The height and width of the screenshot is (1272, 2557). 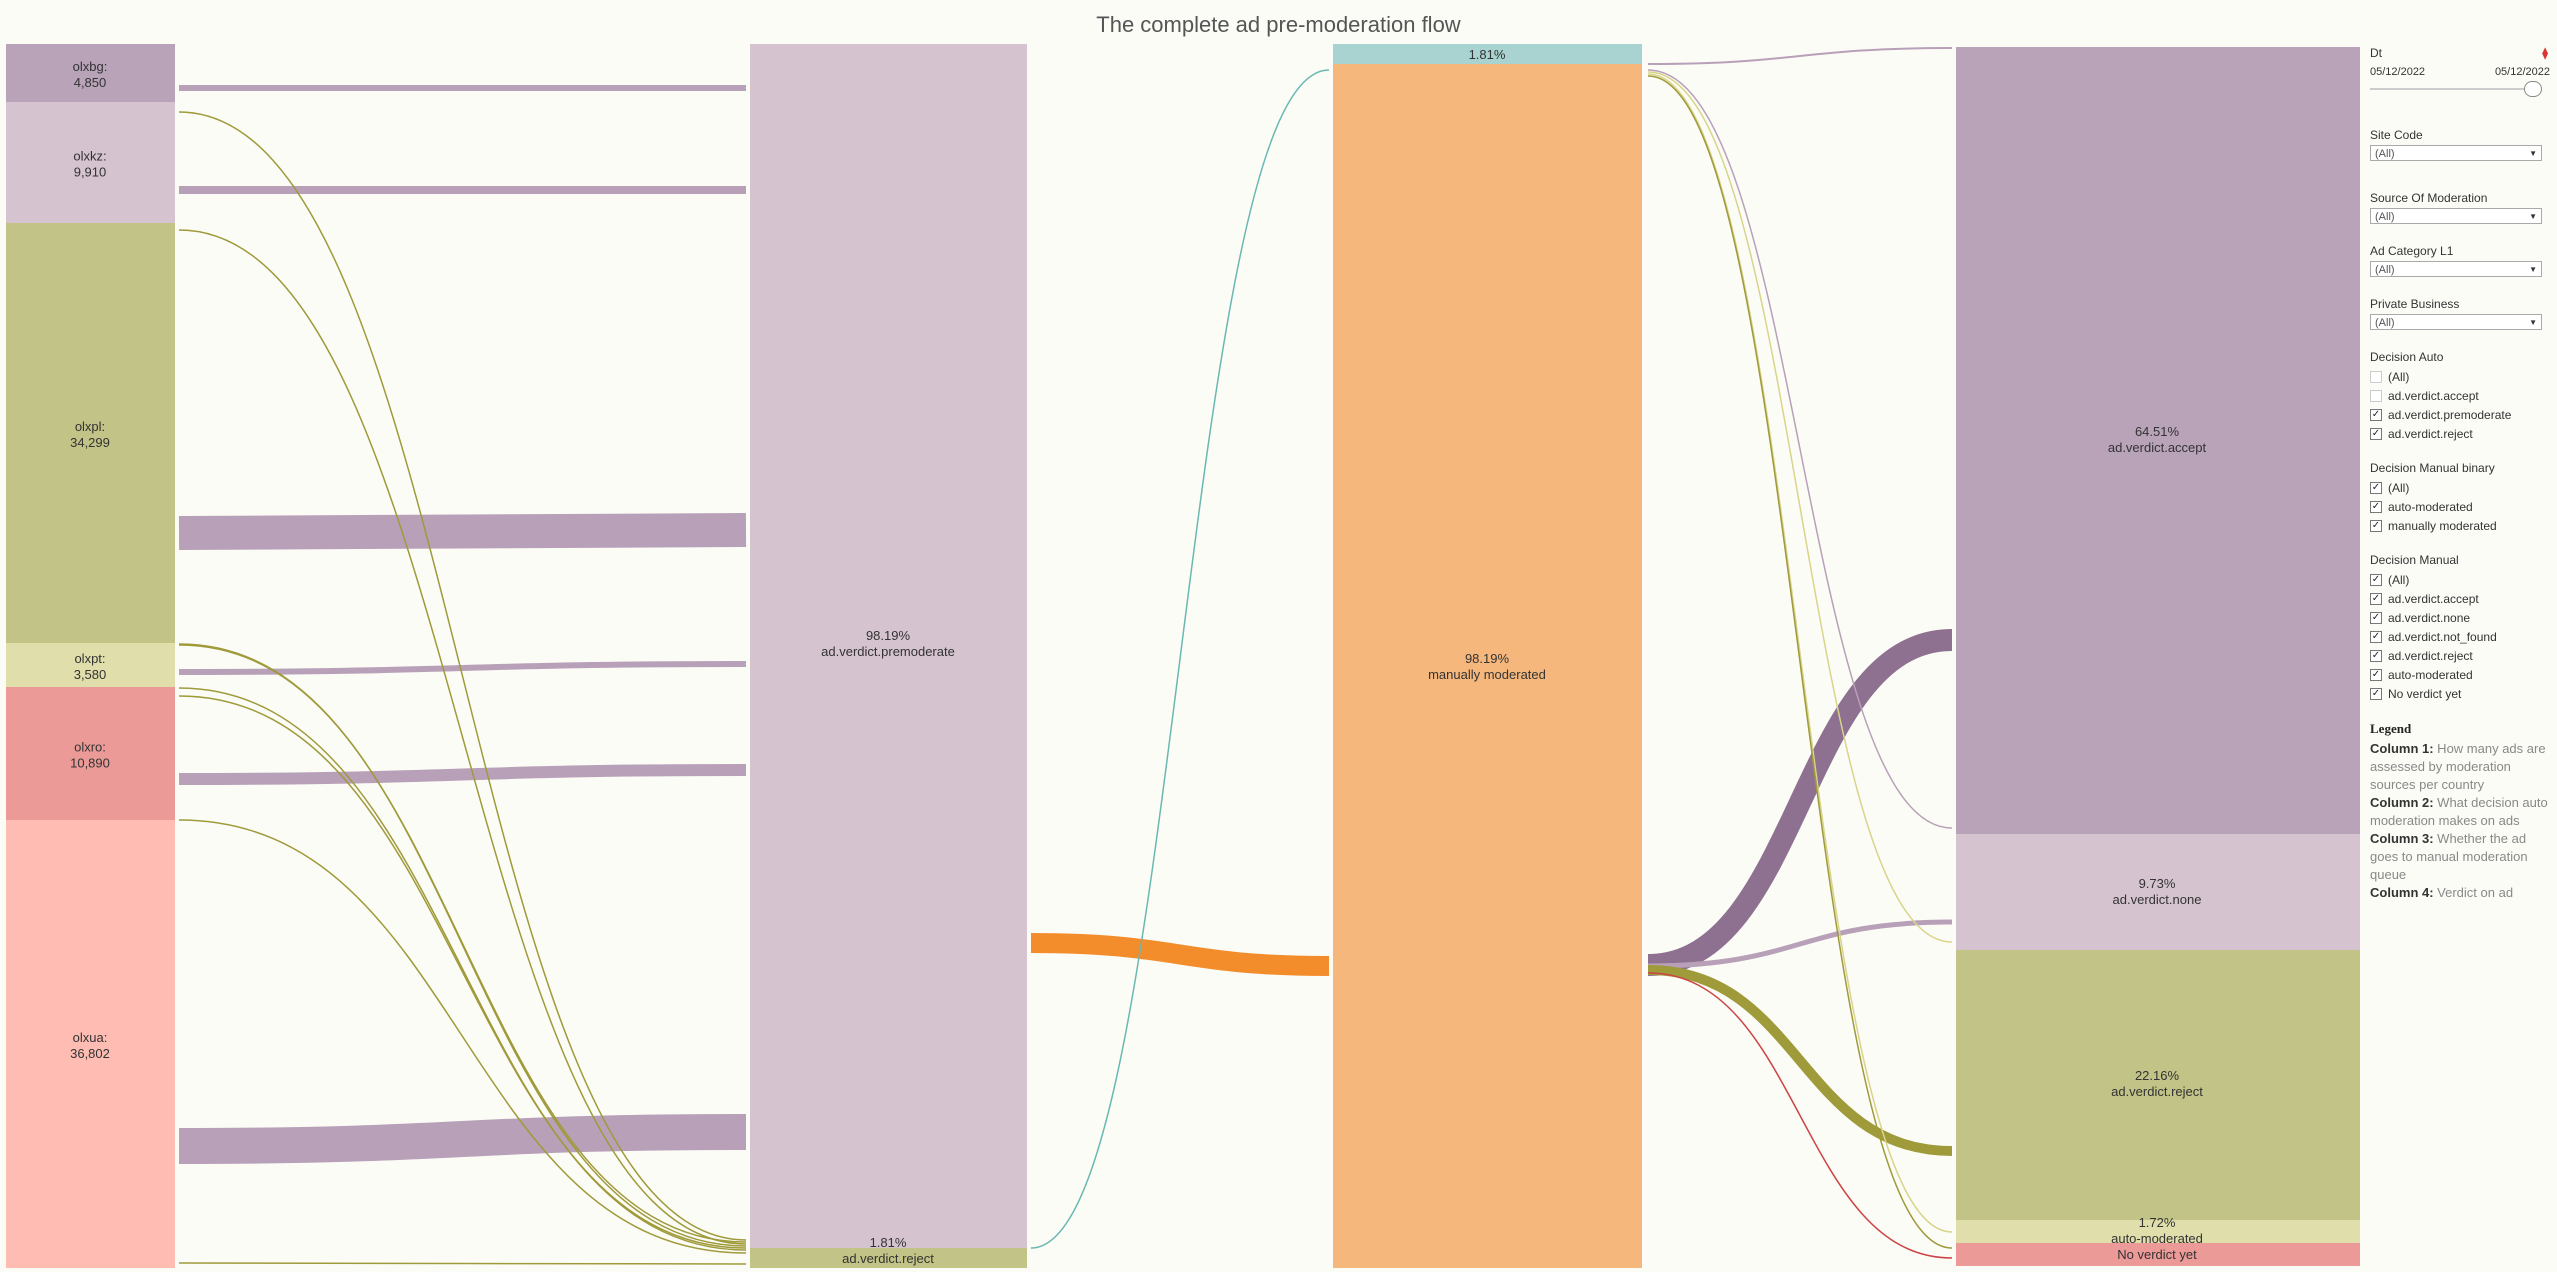 What do you see at coordinates (2430, 674) in the screenshot?
I see `decision-manual-option-label: auto-moderated` at bounding box center [2430, 674].